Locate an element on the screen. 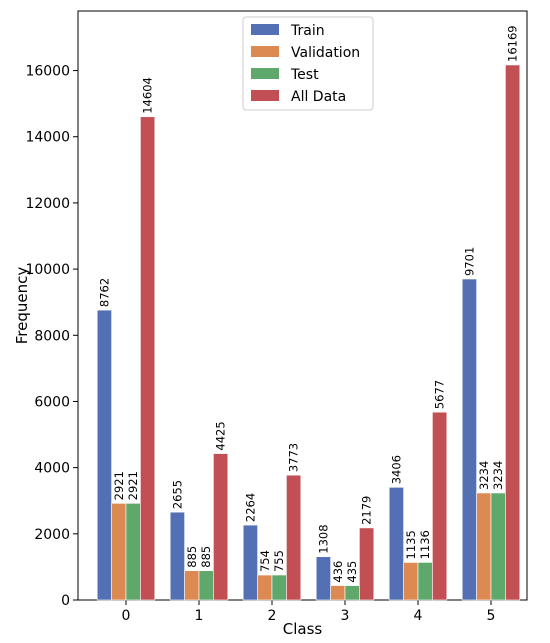 The width and height of the screenshot is (550, 643). x-tick-label: 2 is located at coordinates (272, 616).